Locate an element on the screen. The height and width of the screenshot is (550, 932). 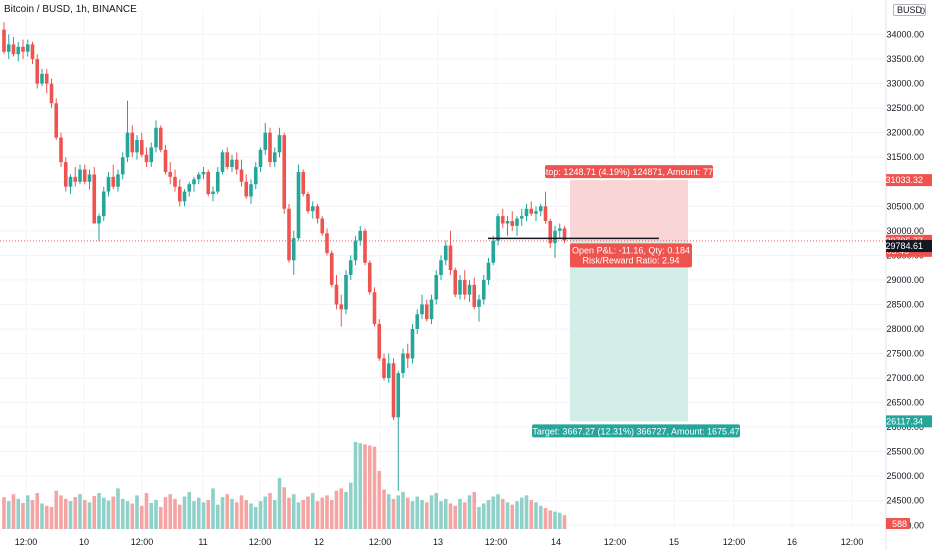
currency-selector: BUSD is located at coordinates (909, 10).